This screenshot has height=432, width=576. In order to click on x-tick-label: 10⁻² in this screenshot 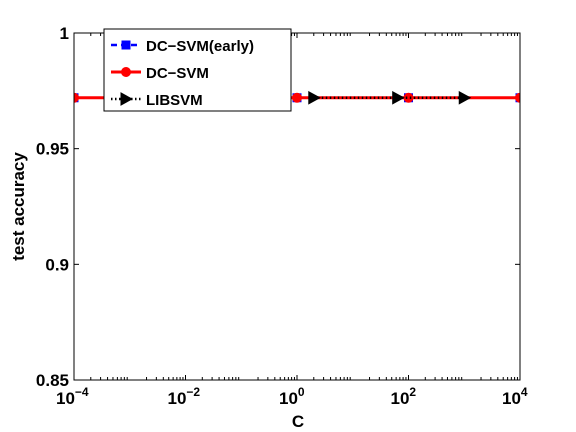, I will do `click(184, 396)`.